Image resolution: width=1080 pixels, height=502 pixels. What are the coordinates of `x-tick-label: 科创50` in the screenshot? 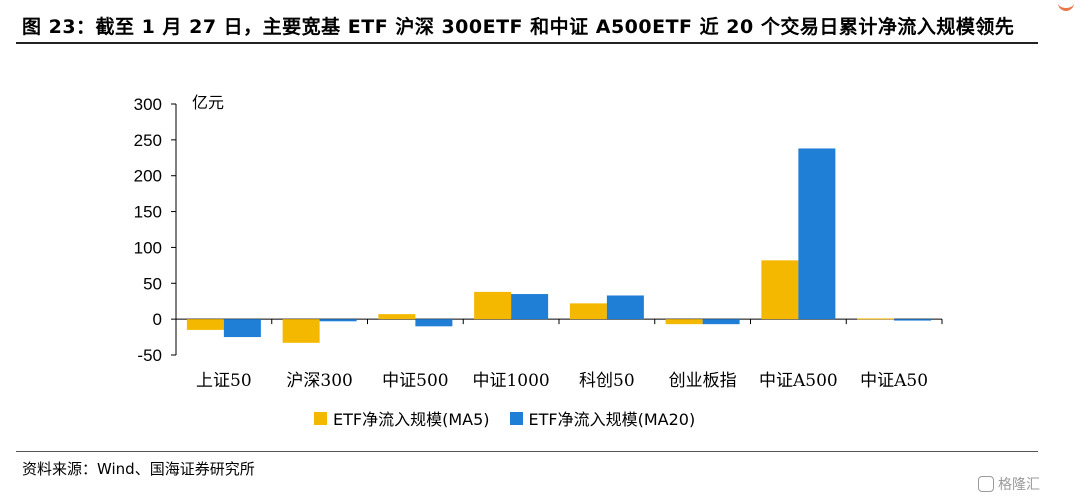 It's located at (607, 381).